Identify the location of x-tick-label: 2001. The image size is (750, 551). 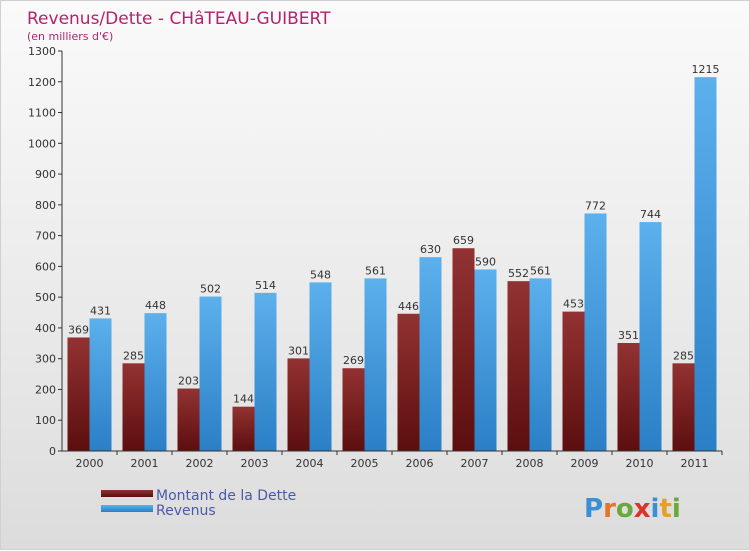
(145, 463).